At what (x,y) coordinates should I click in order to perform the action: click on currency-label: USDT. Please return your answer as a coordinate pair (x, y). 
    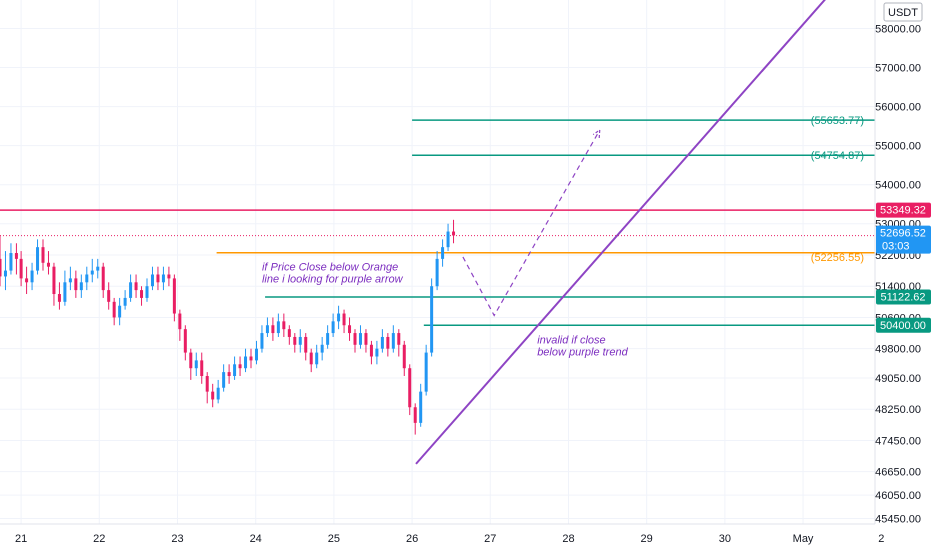
    Looking at the image, I should click on (903, 13).